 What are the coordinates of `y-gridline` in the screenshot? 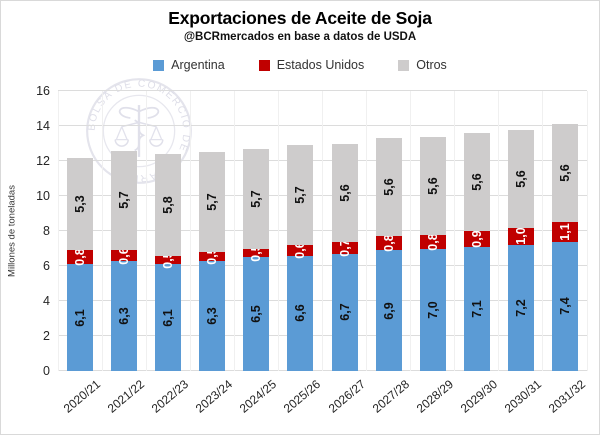 It's located at (322, 90).